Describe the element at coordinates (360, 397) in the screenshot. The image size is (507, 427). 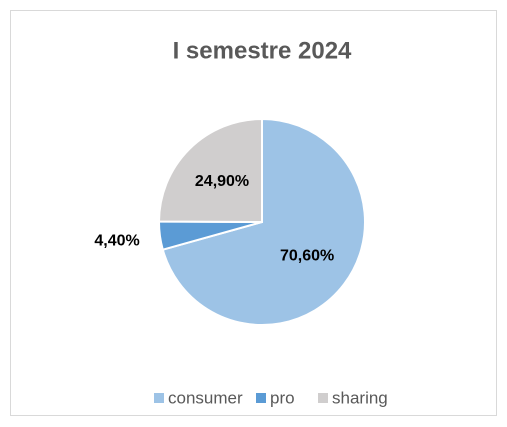
I see `legend-label: sharing` at that location.